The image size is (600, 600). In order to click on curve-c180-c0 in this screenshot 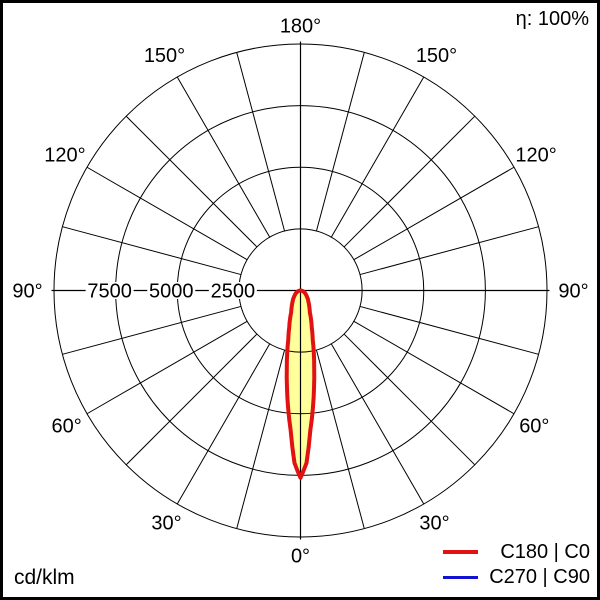, I will do `click(300, 384)`.